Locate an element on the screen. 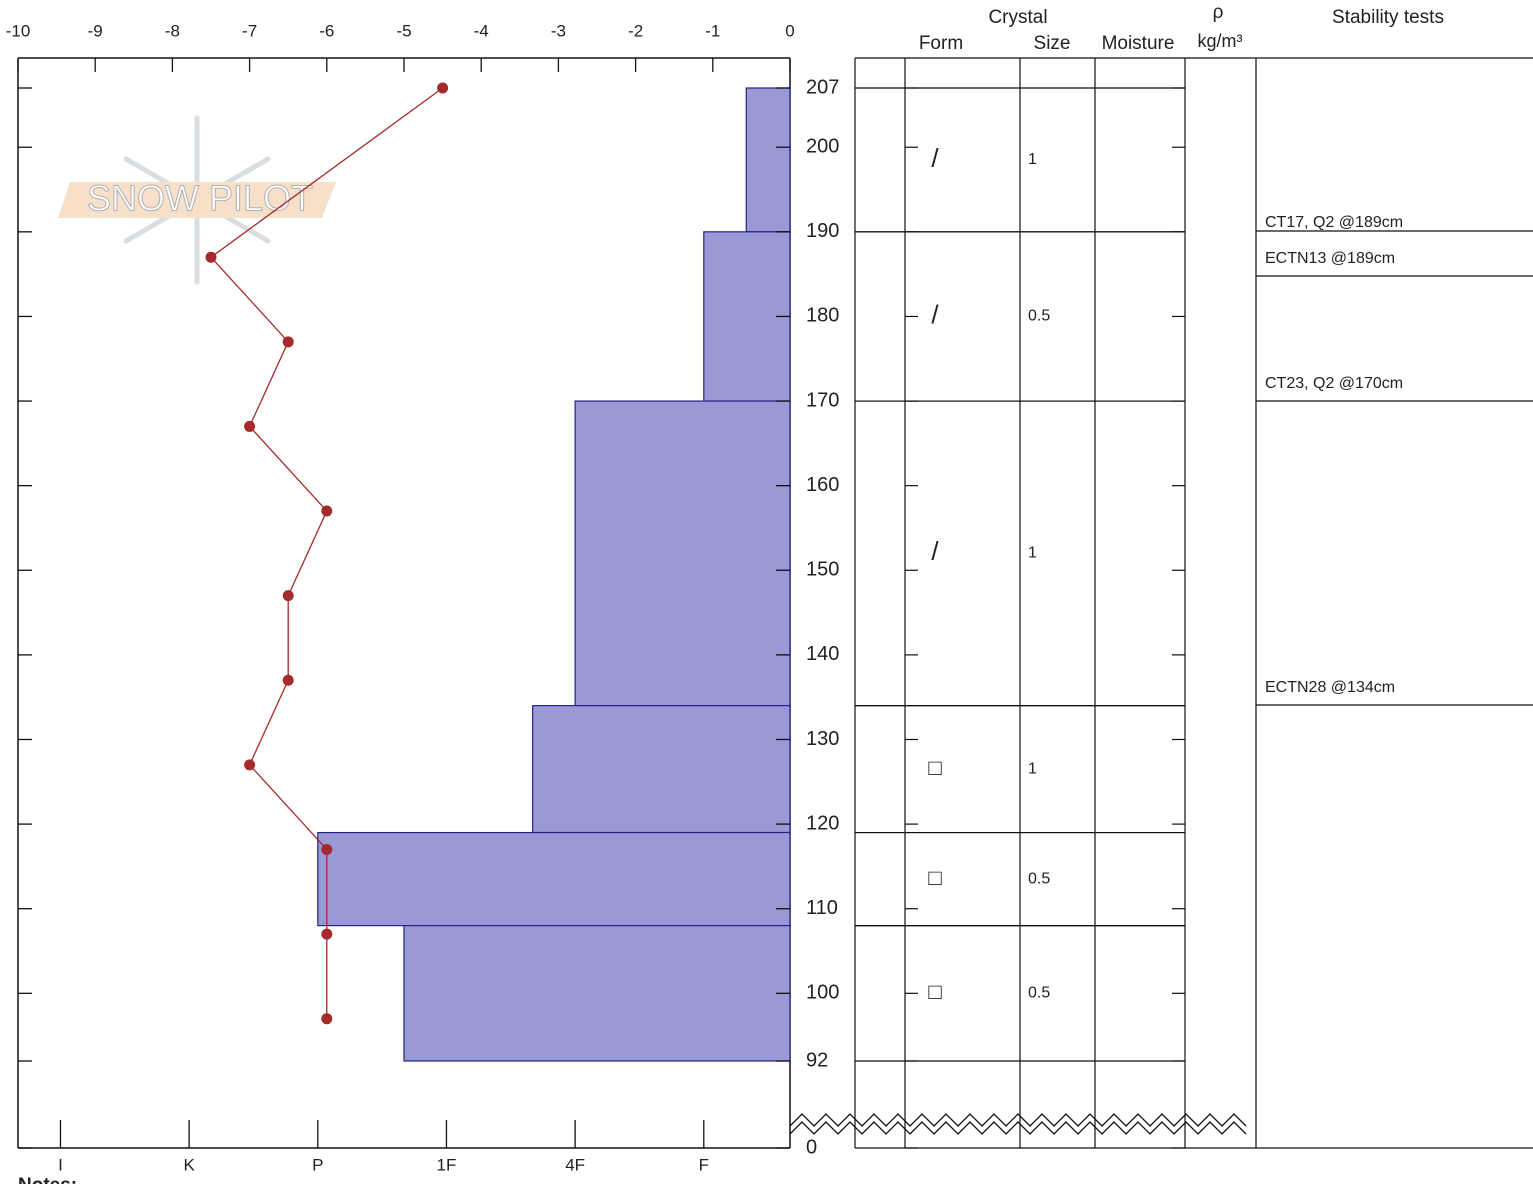 The width and height of the screenshot is (1533, 1184). column-header: ρ is located at coordinates (1218, 12).